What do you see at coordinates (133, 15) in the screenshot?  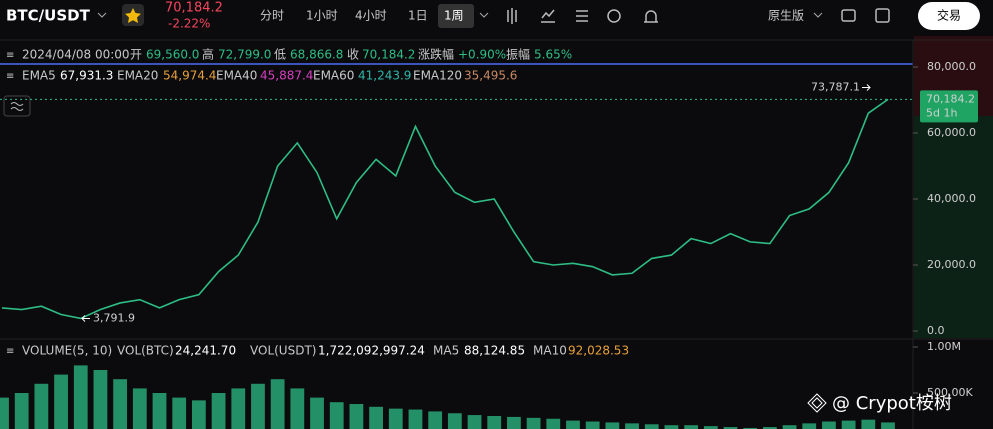 I see `star-icon` at bounding box center [133, 15].